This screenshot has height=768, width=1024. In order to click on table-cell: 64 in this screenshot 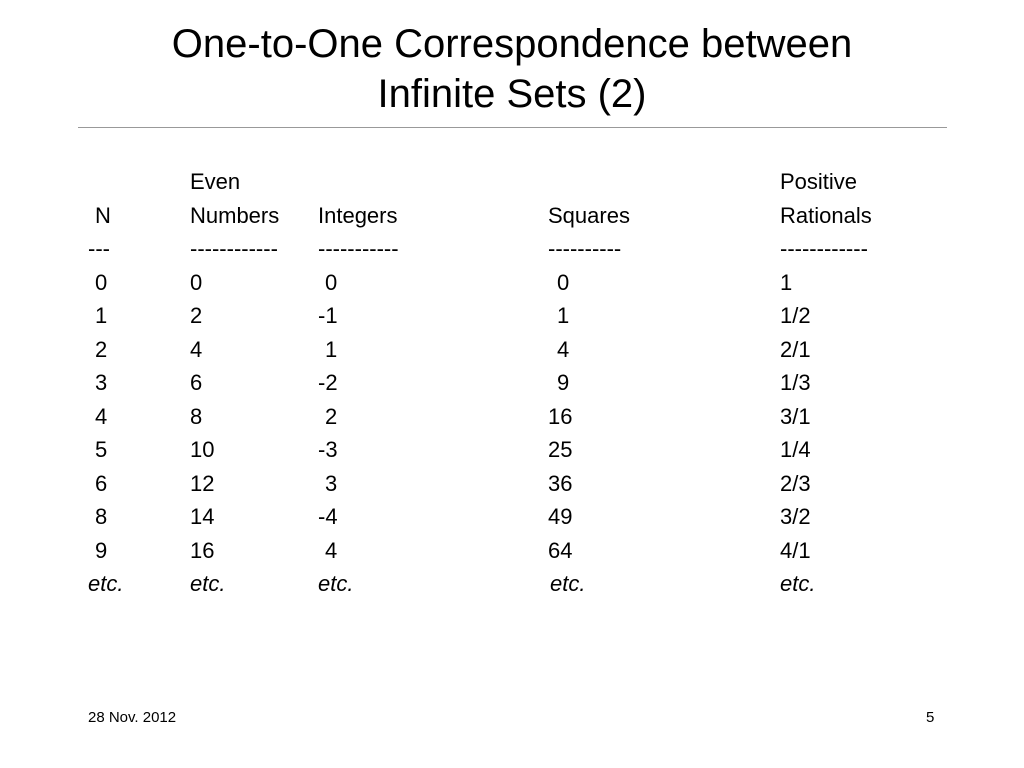, I will do `click(560, 550)`.